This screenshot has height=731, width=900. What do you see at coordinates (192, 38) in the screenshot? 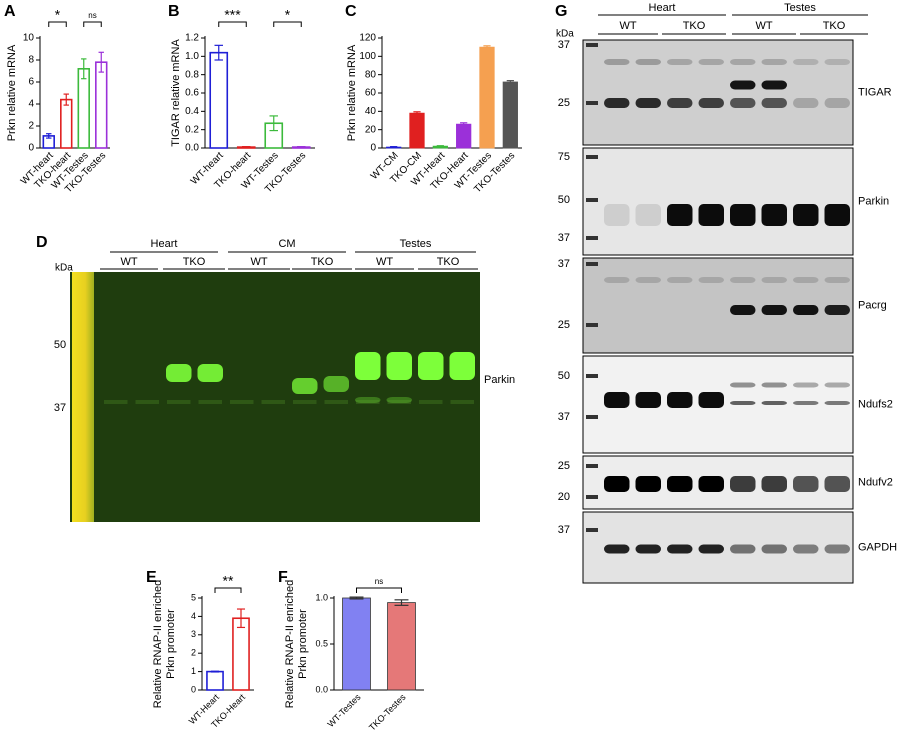
I see `y-tick-label: 1.2` at bounding box center [192, 38].